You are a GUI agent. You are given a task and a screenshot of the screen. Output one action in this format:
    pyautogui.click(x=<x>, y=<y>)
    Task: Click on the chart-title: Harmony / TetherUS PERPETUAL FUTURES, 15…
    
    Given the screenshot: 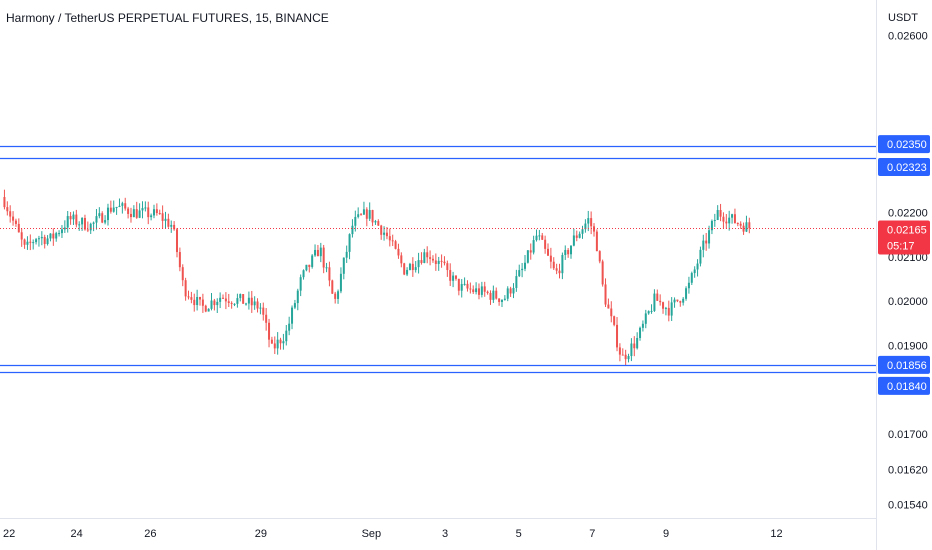 What is the action you would take?
    pyautogui.click(x=167, y=18)
    